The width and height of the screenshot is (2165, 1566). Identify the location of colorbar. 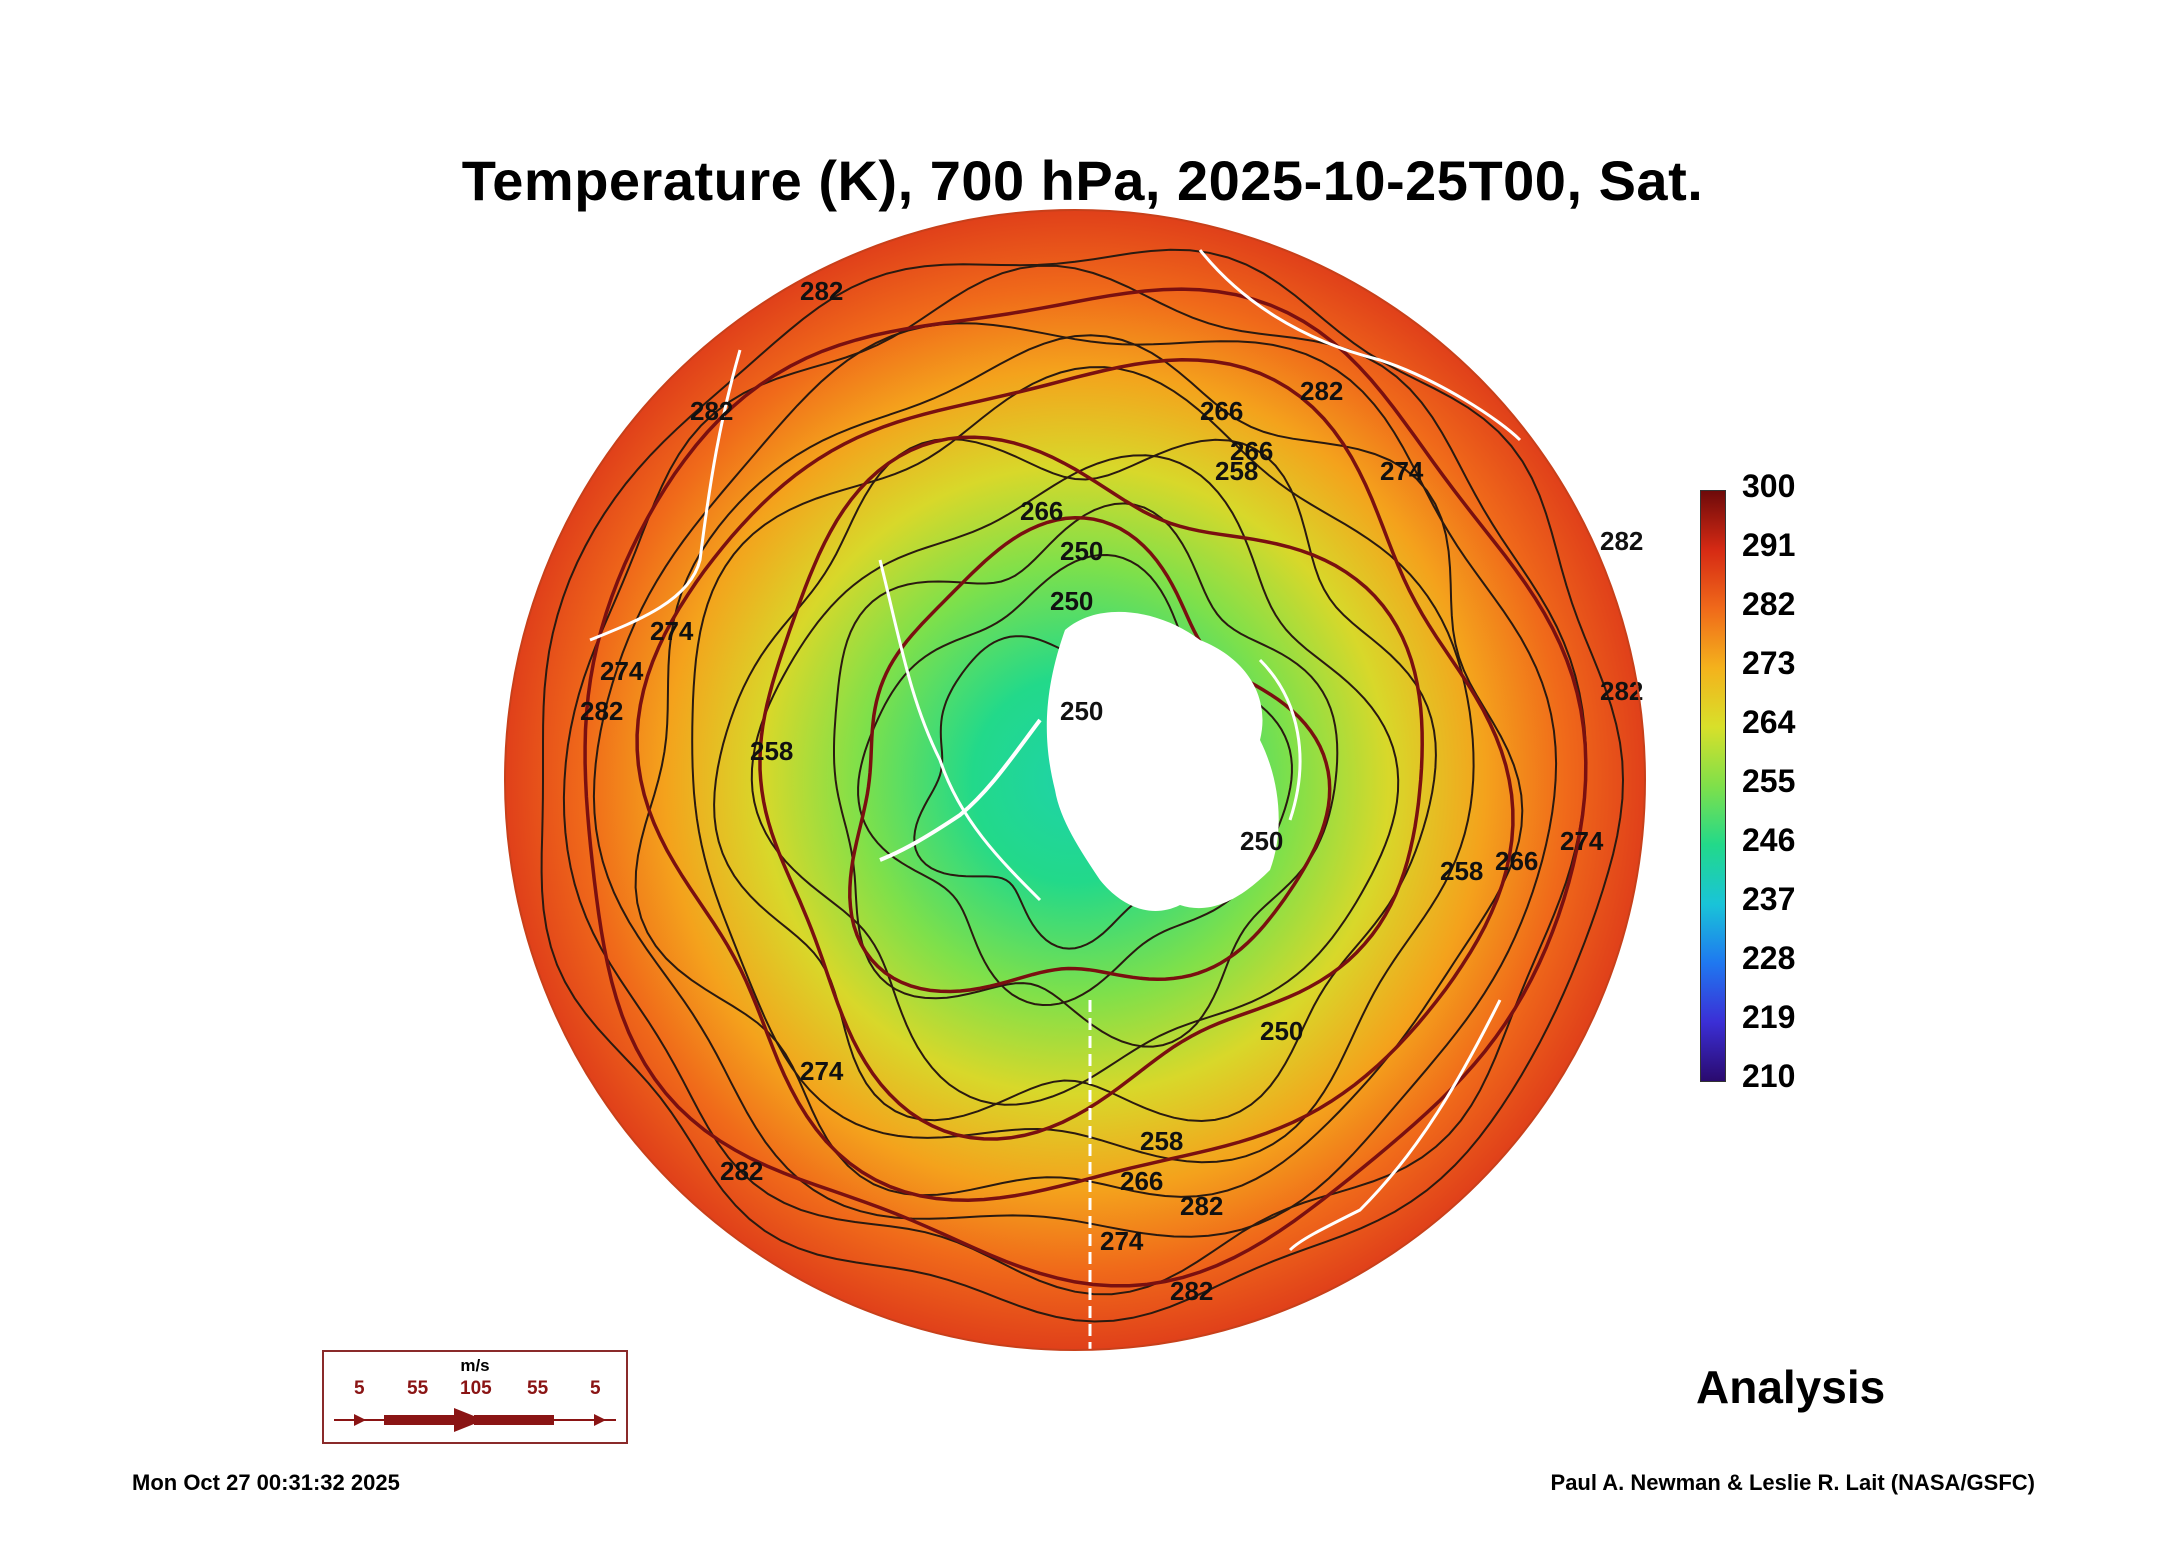
(1713, 786).